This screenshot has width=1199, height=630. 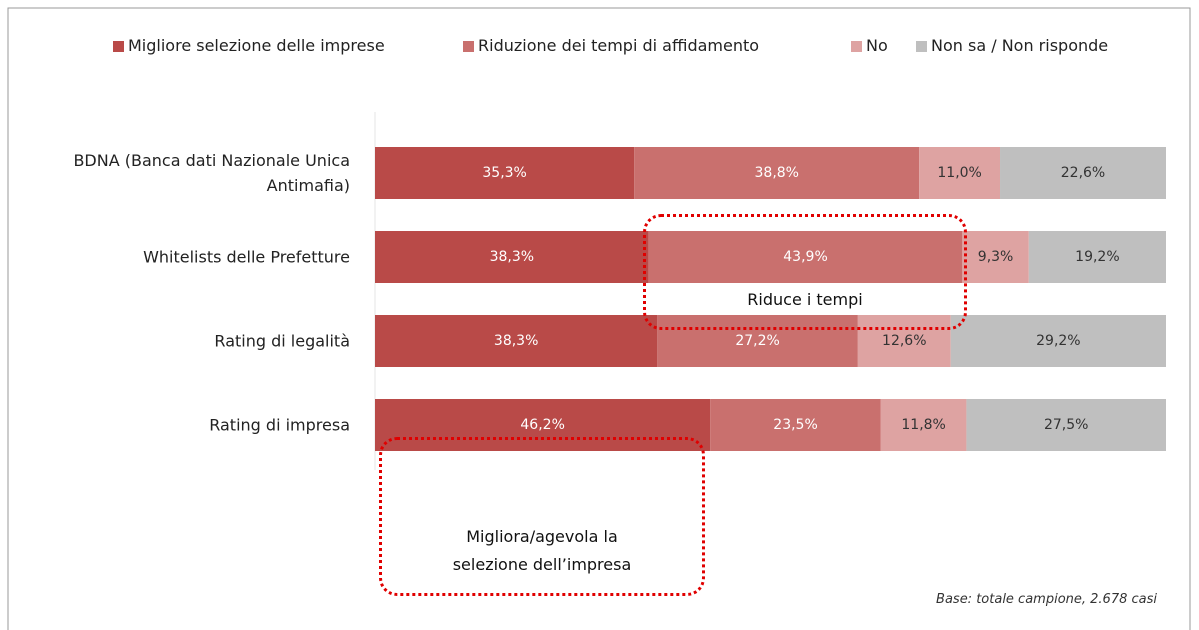 I want to click on data-label: 19,2%, so click(x=1097, y=257).